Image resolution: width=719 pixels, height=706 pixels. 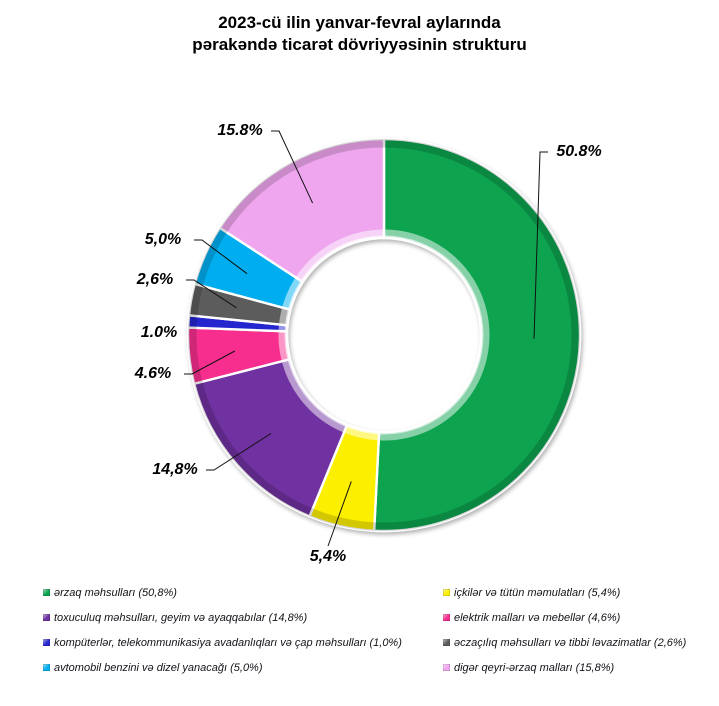 I want to click on legend-item: ərzaq məhsulları (50,8%), so click(x=222, y=593).